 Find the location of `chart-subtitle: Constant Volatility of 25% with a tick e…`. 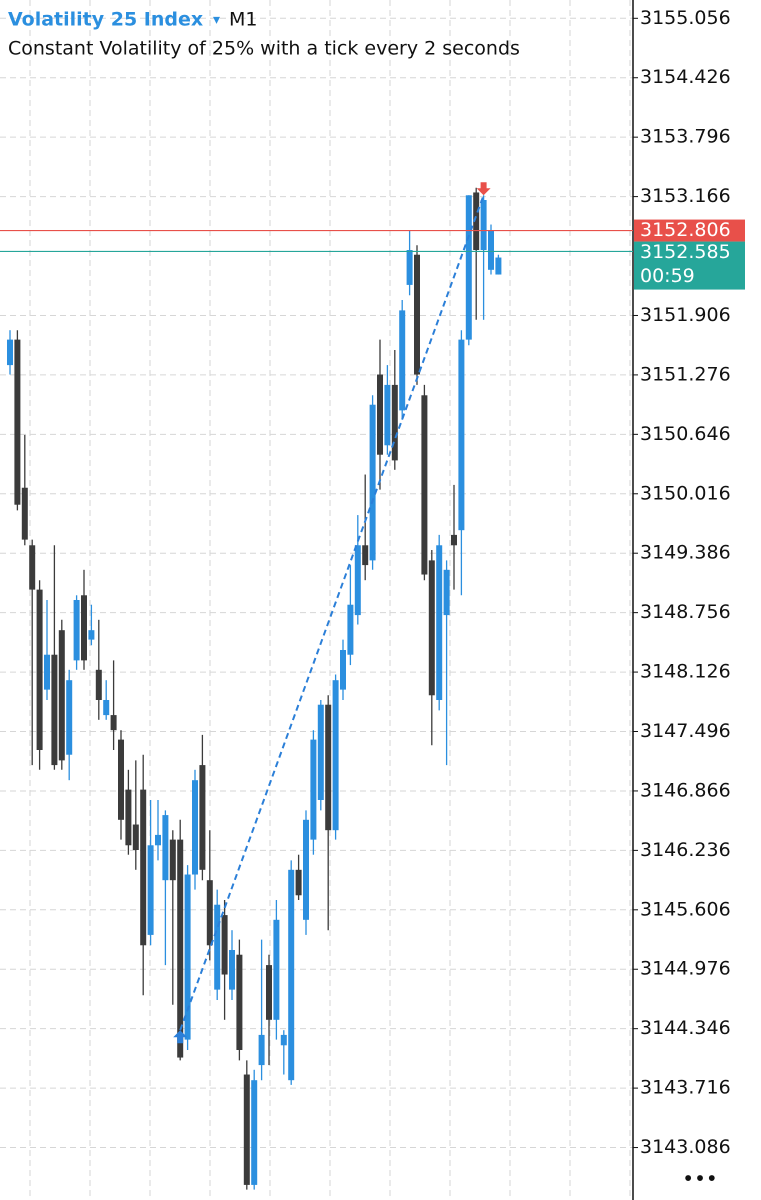

chart-subtitle: Constant Volatility of 25% with a tick e… is located at coordinates (264, 49).